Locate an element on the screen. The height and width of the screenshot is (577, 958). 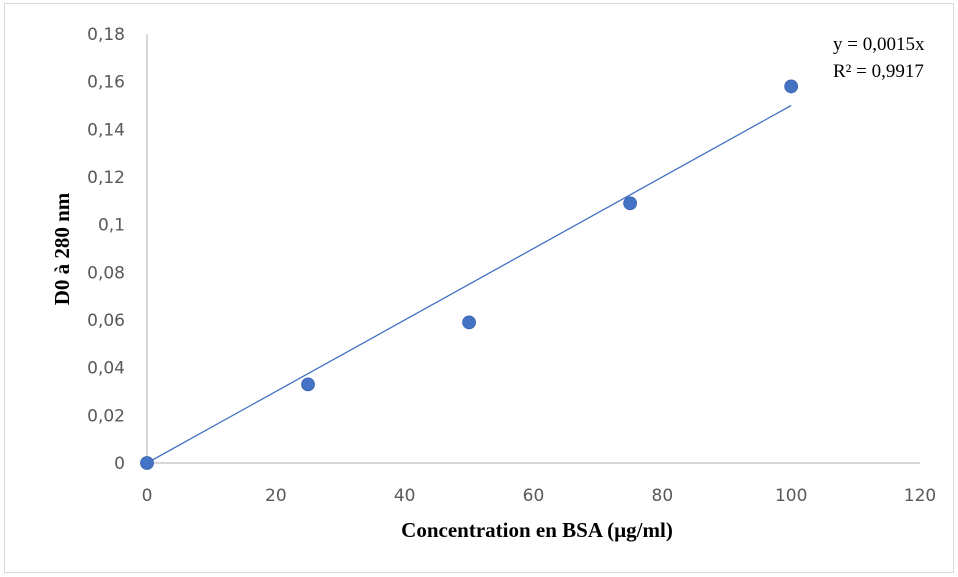
x-tick-label: 80 is located at coordinates (663, 496).